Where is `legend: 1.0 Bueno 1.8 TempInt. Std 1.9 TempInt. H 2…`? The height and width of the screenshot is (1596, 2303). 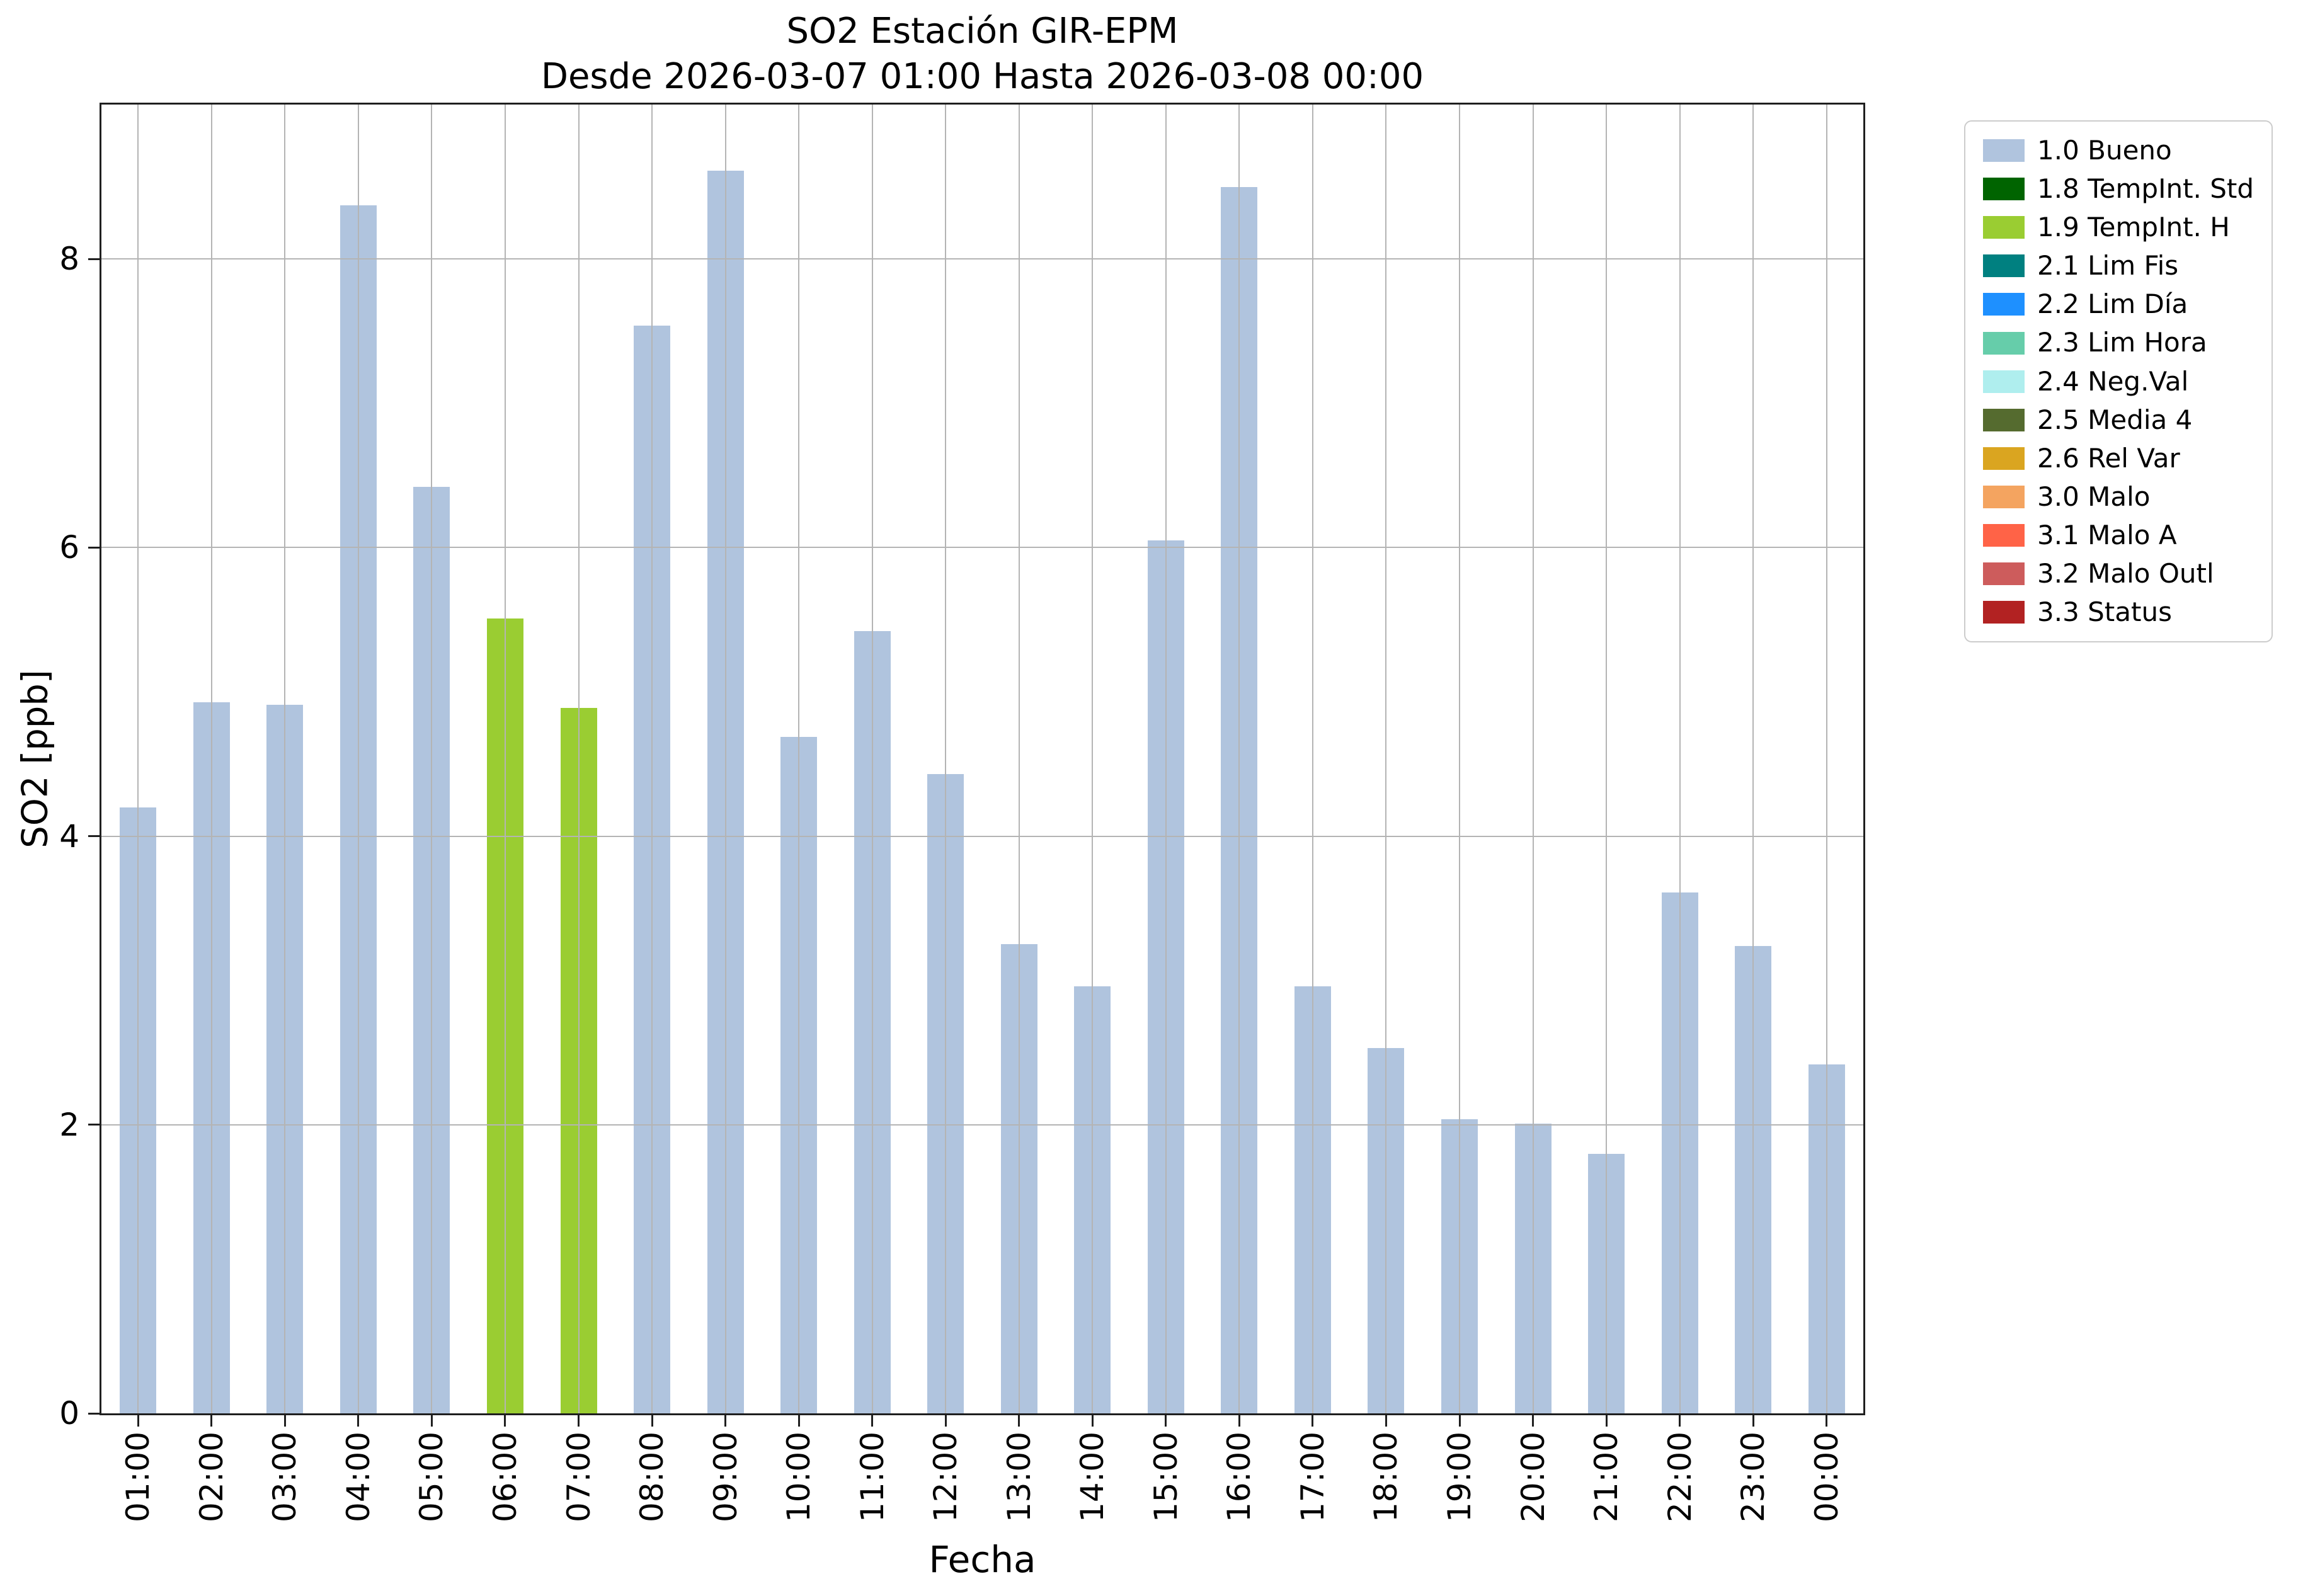
legend: 1.0 Bueno 1.8 TempInt. Std 1.9 TempInt. H 2… is located at coordinates (2118, 381).